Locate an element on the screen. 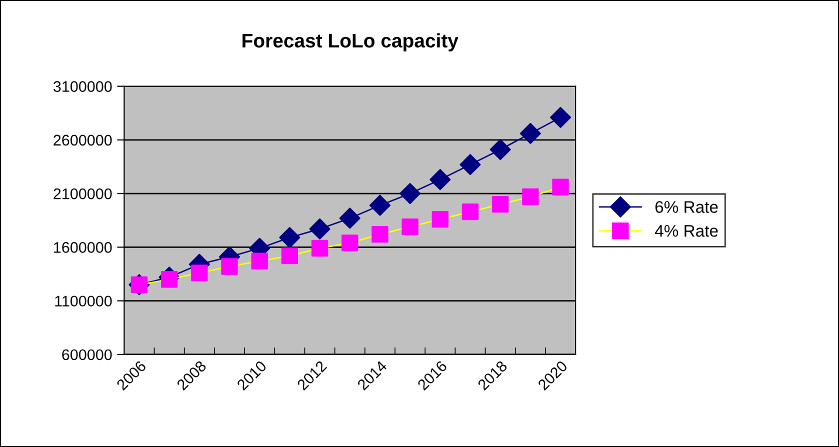 Image resolution: width=839 pixels, height=447 pixels. y-tick-label: 2600000 is located at coordinates (83, 140).